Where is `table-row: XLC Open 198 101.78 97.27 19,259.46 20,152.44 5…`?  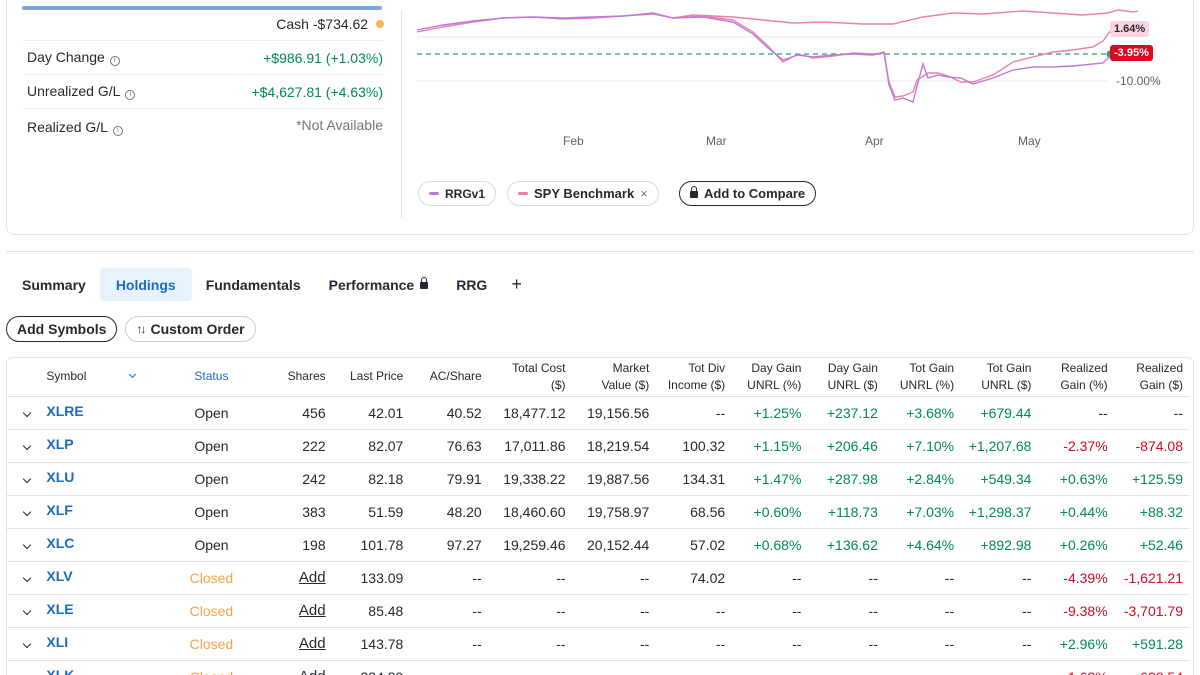
table-row: XLC Open 198 101.78 97.27 19,259.46 20,152.44 5… is located at coordinates (598, 545).